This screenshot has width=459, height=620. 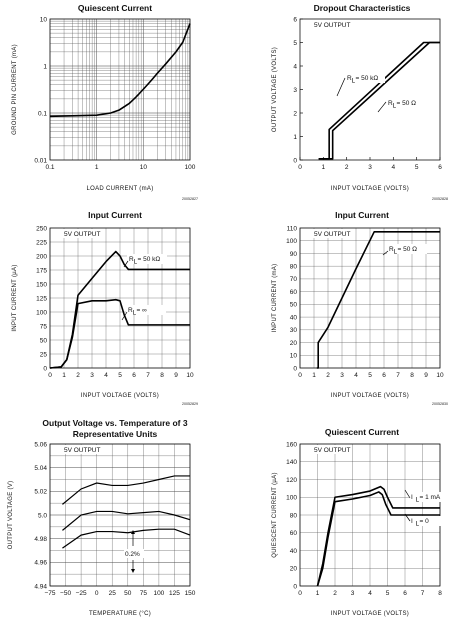 What do you see at coordinates (49, 593) in the screenshot?
I see `x-tick-label: −75` at bounding box center [49, 593].